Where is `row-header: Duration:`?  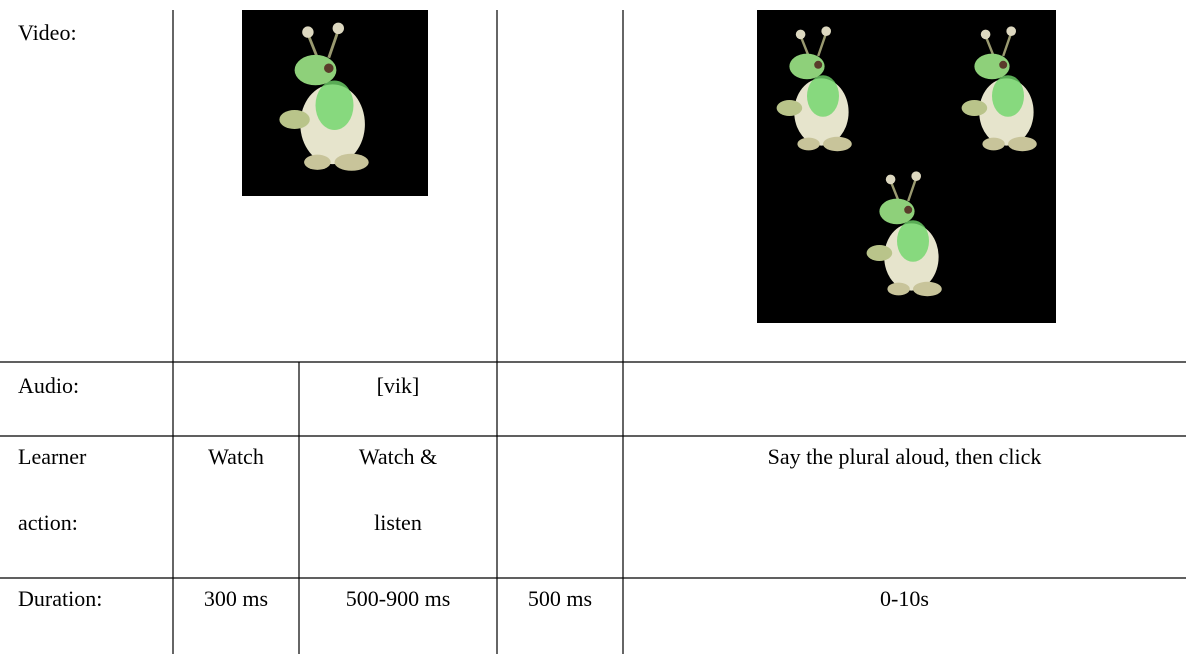 row-header: Duration: is located at coordinates (60, 598).